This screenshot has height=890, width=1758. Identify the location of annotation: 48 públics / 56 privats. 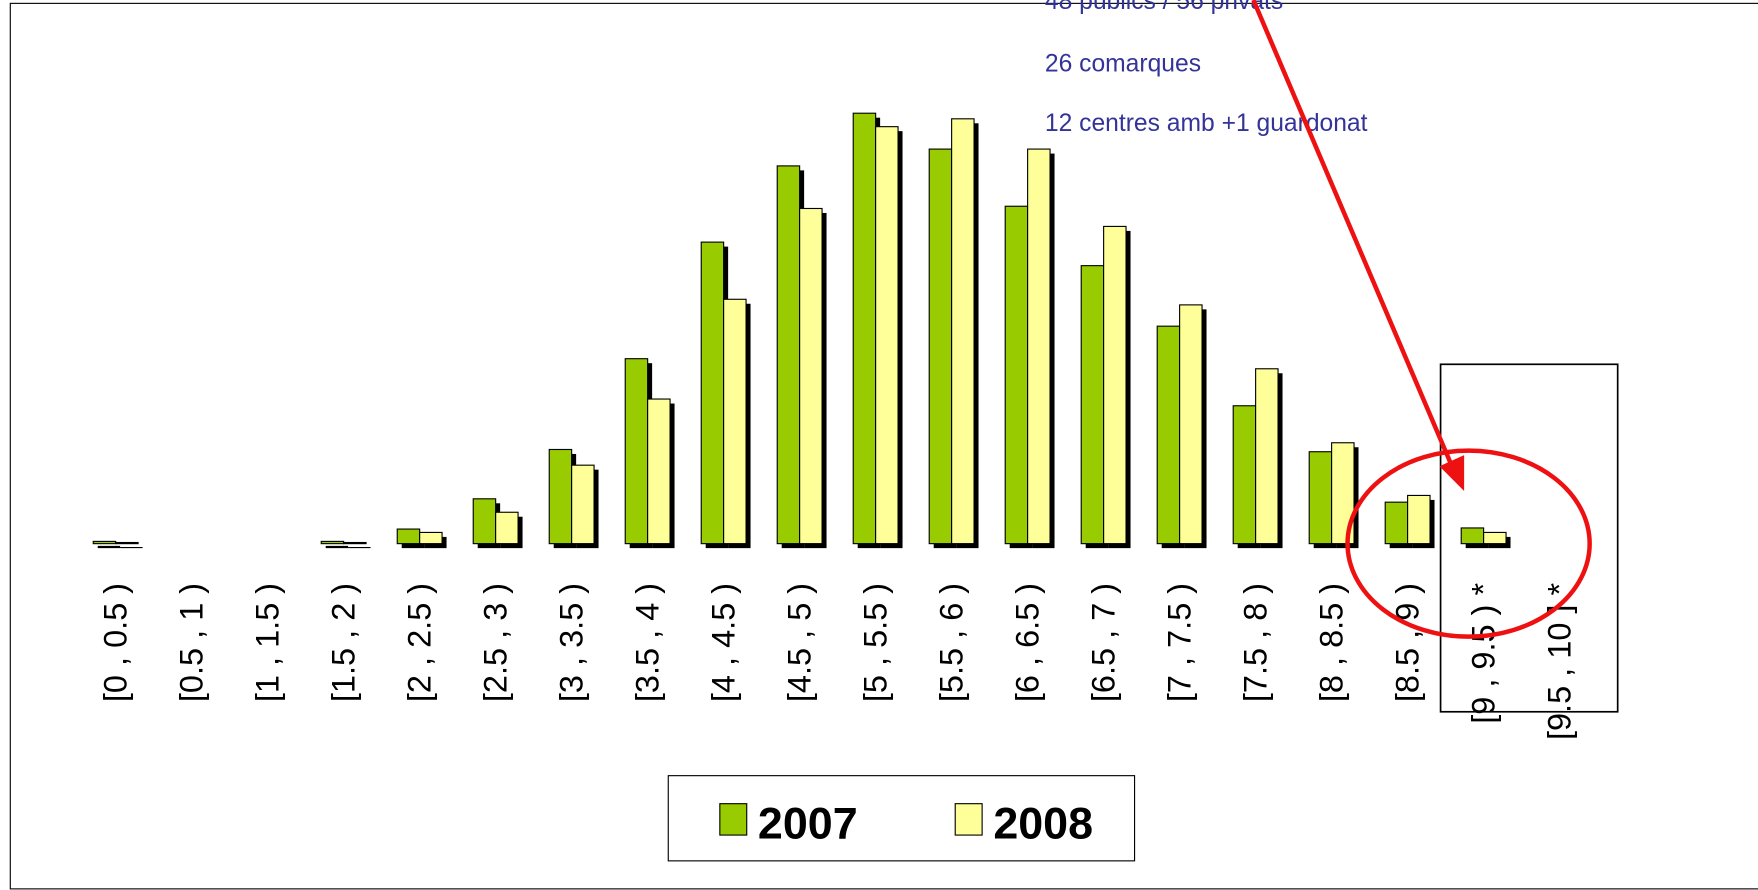
(1164, 7).